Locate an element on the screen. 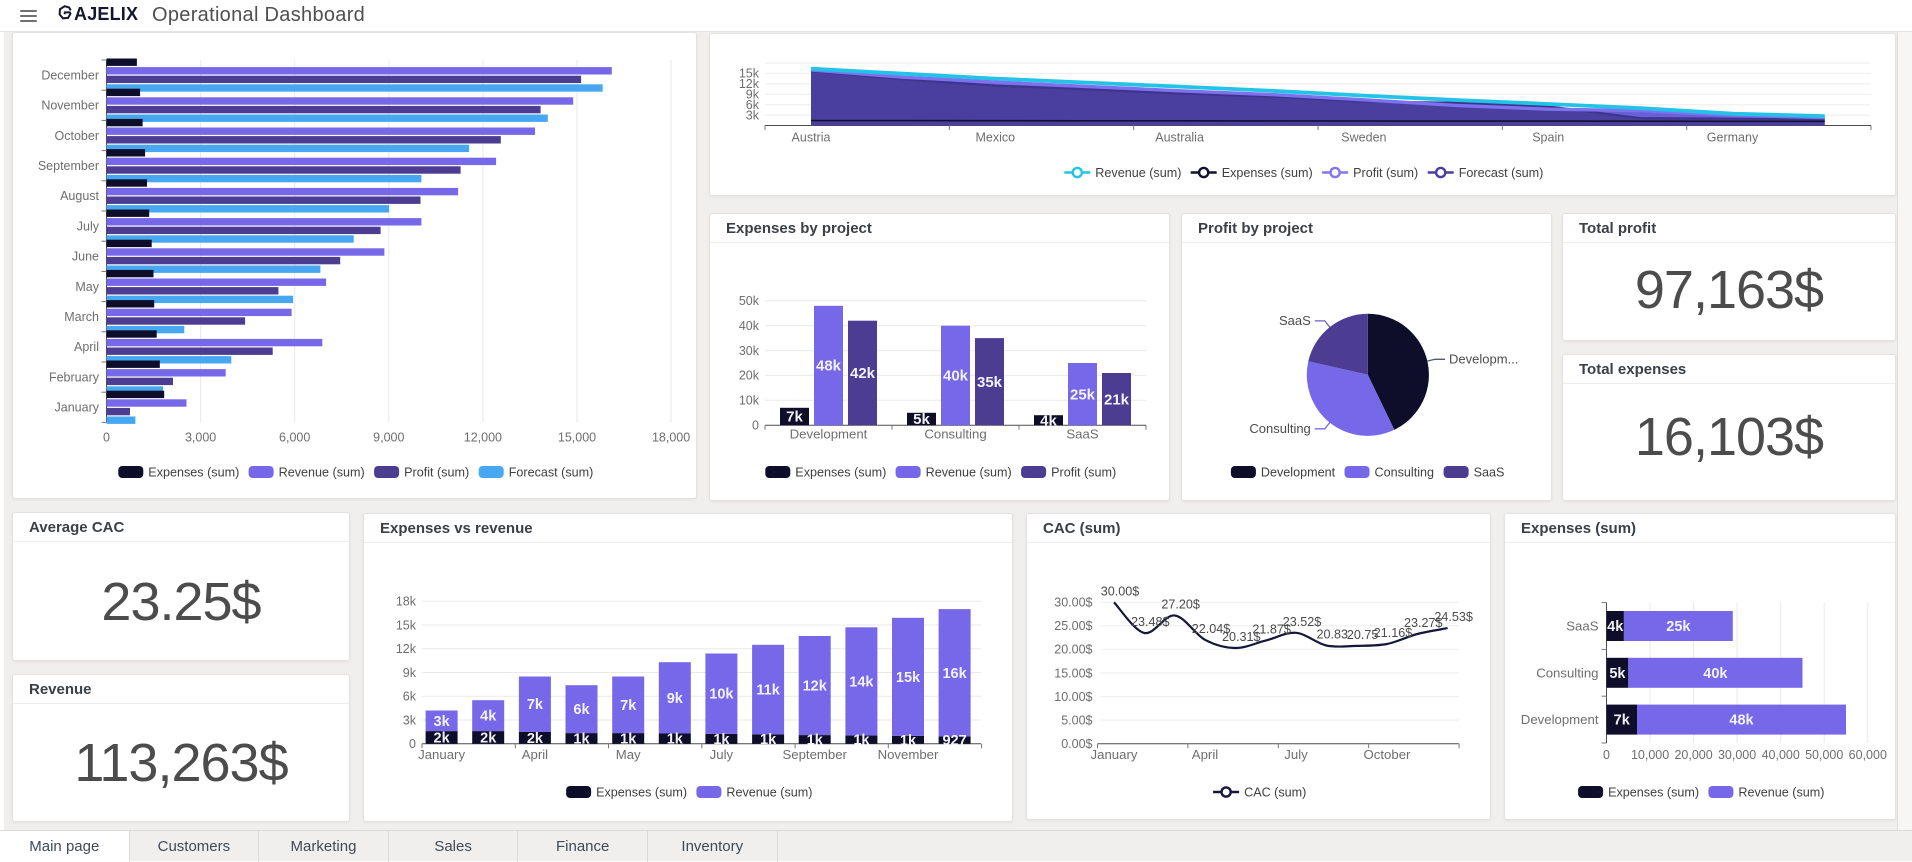  svg-text: 10.00$ is located at coordinates (1073, 697).